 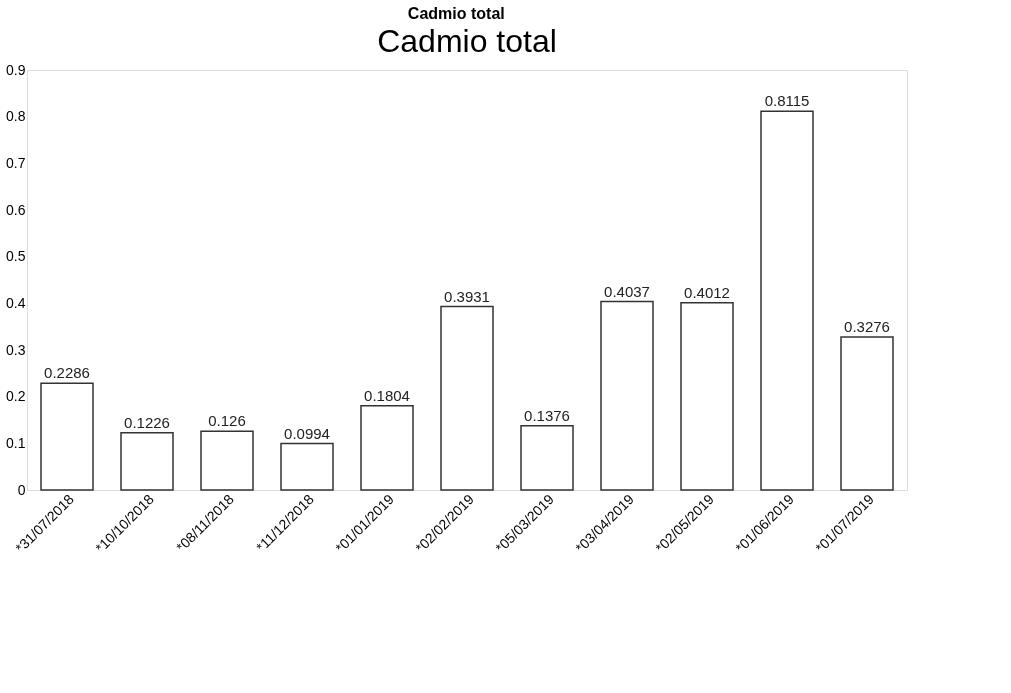 I want to click on data-label: 0.2286, so click(x=67, y=373).